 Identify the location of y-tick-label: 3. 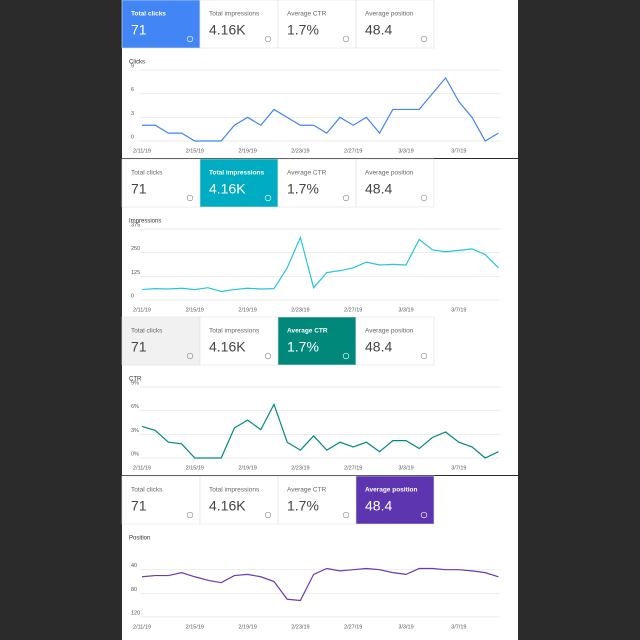
(132, 114).